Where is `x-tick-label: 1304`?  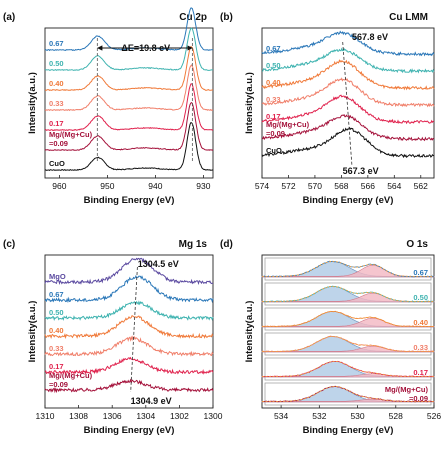
x-tick-label: 1304 is located at coordinates (145, 416).